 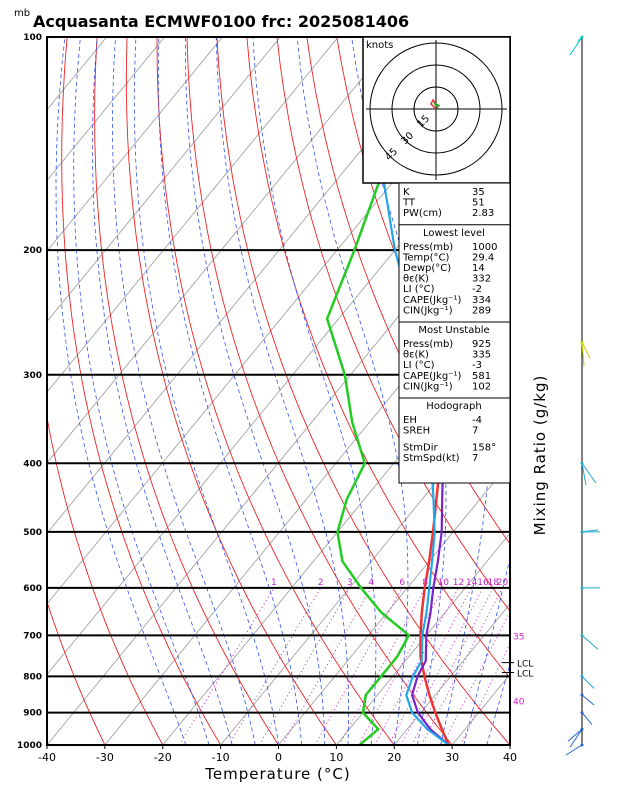 What do you see at coordinates (540, 455) in the screenshot?
I see `mixing-ratio-label: Mixing Ratio (g/kg)` at bounding box center [540, 455].